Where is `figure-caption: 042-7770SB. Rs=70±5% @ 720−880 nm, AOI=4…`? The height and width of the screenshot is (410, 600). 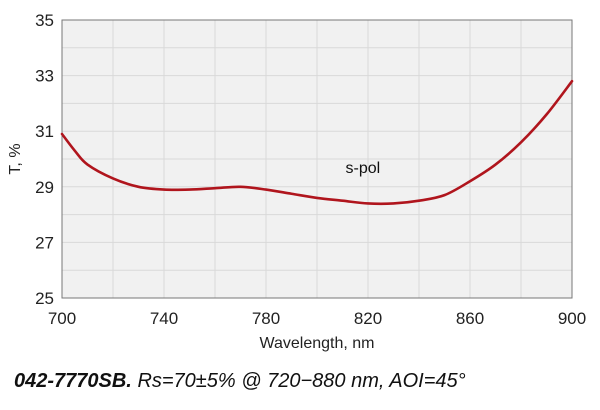
figure-caption: 042-7770SB. Rs=70±5% @ 720−880 nm, AOI=4… is located at coordinates (240, 381).